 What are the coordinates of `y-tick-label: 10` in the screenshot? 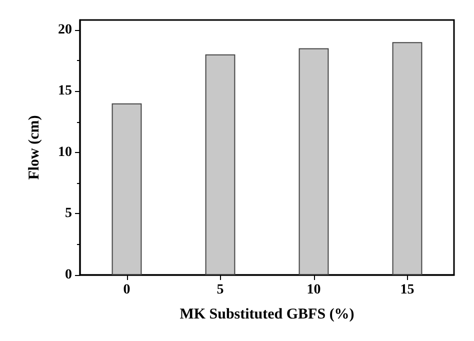 It's located at (65, 152).